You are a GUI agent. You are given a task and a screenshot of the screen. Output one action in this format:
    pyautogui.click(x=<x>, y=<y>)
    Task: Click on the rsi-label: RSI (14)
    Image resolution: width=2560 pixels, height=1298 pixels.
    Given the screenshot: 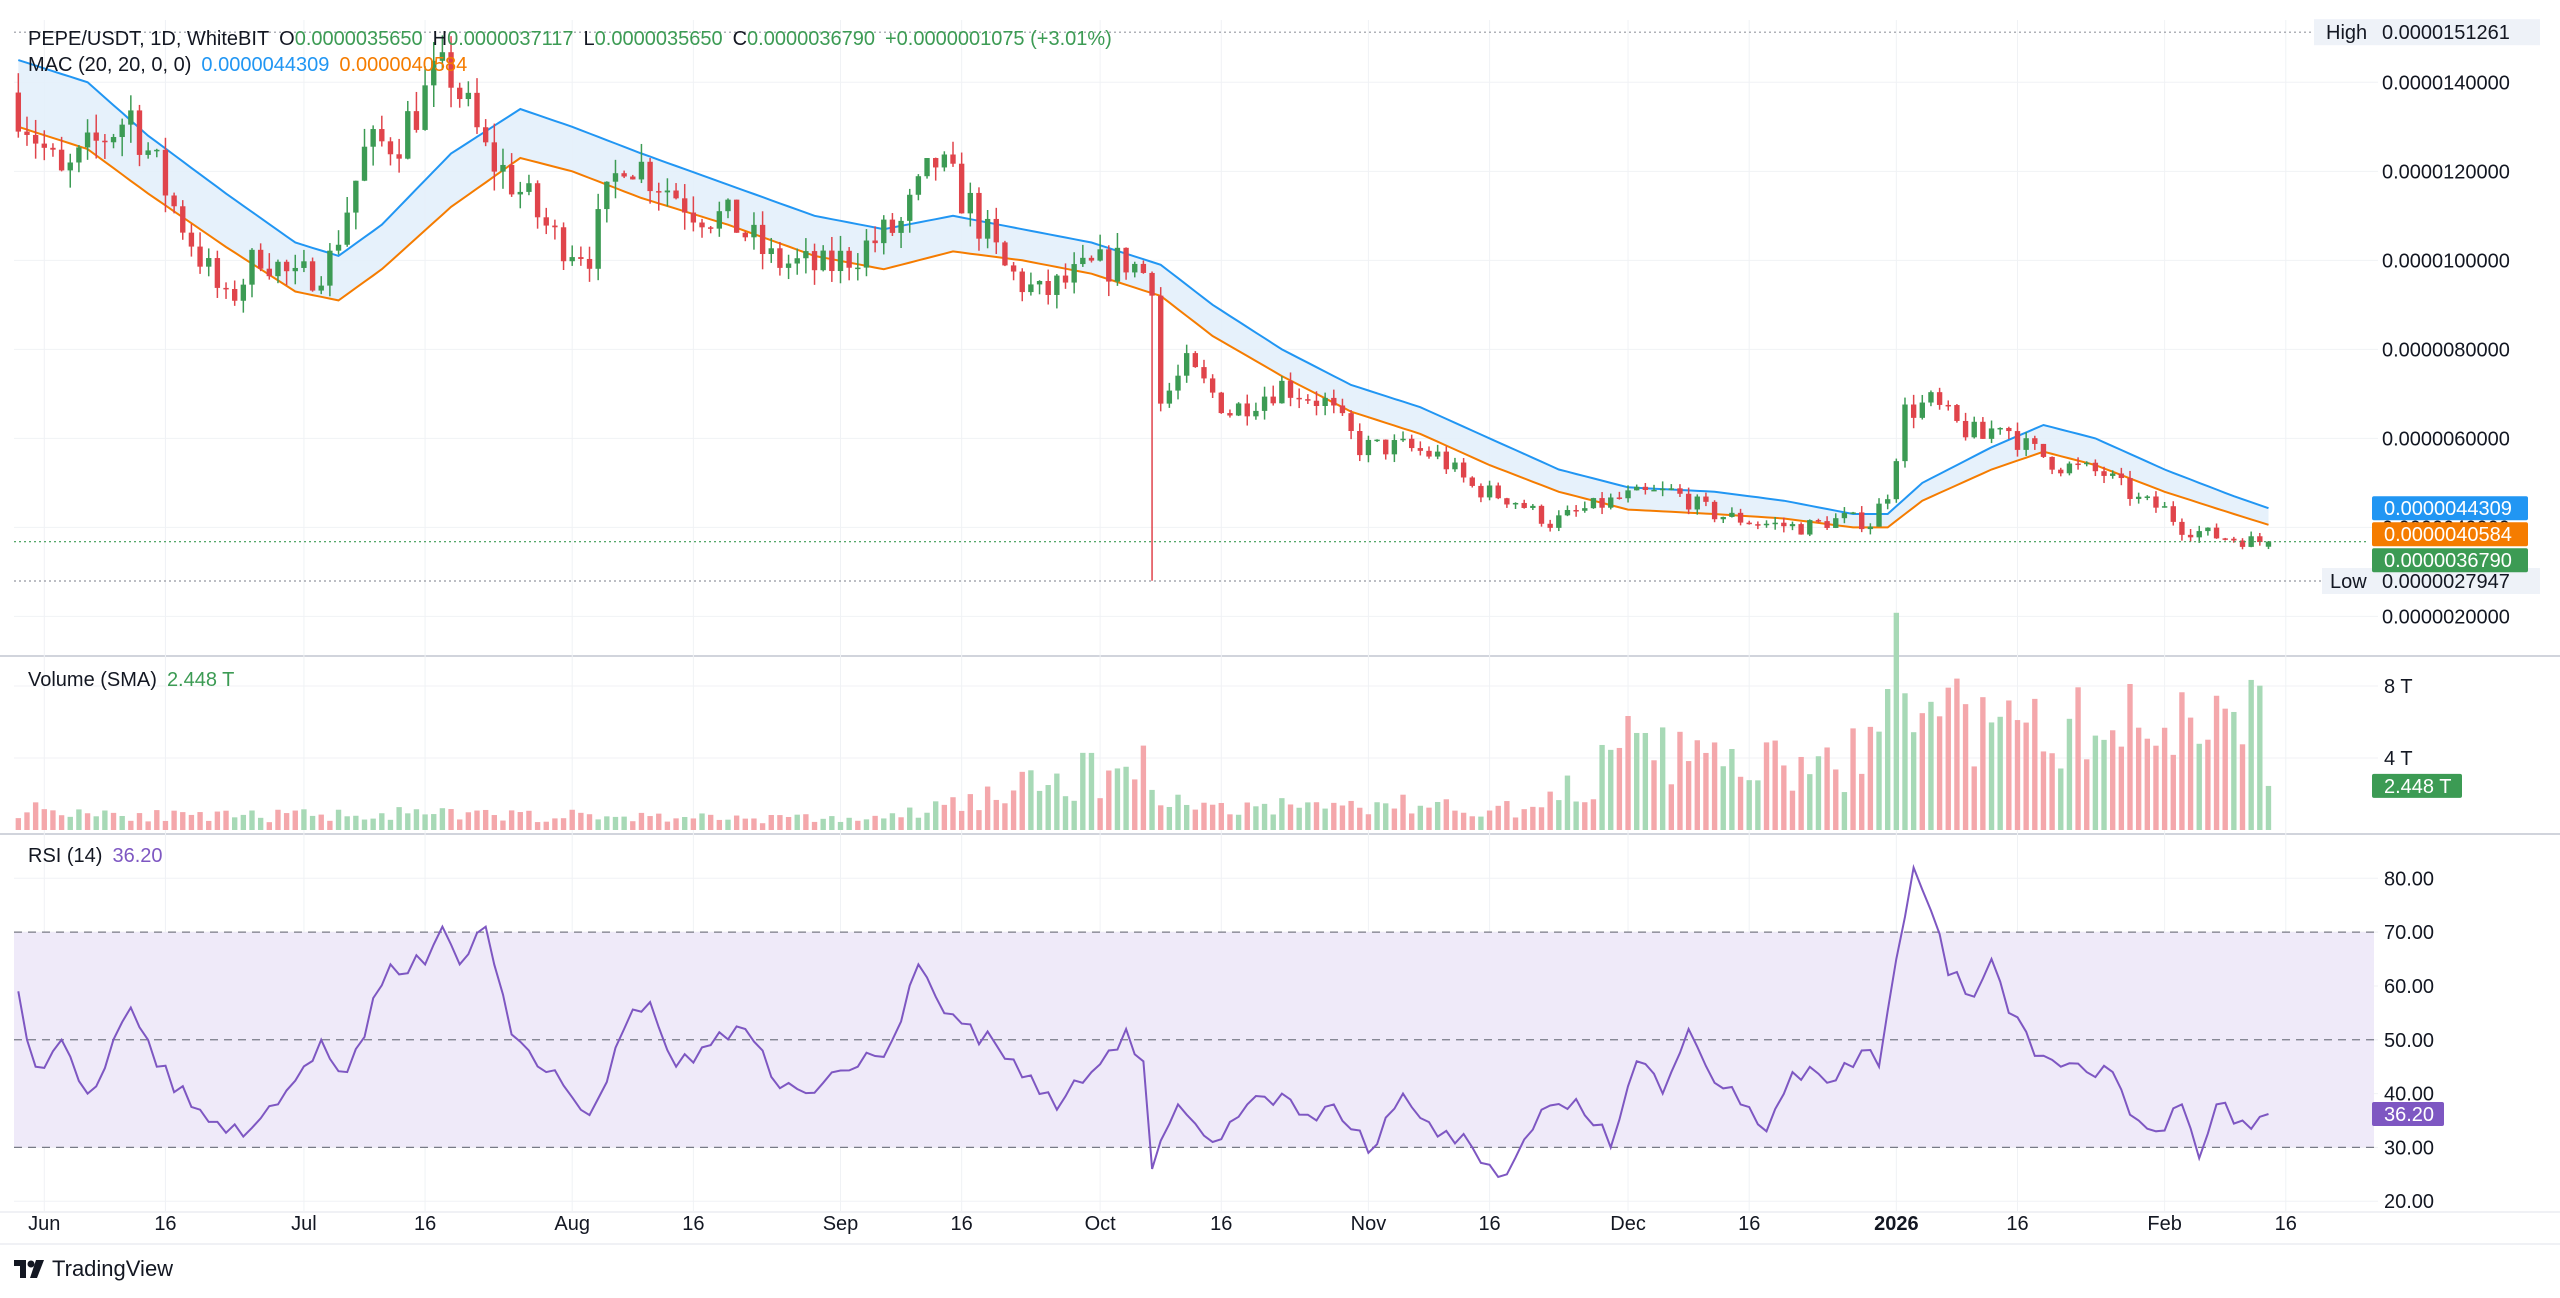 What is the action you would take?
    pyautogui.click(x=65, y=856)
    